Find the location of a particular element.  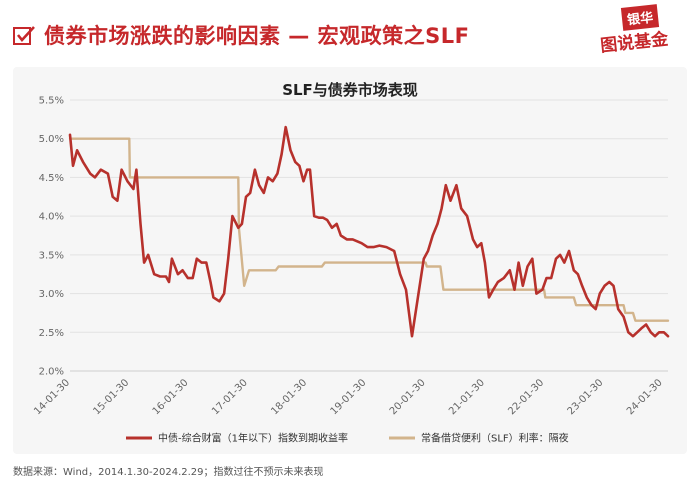

legend-label: 中债-综合财富（1年以下）指数到期收益率 is located at coordinates (253, 438).